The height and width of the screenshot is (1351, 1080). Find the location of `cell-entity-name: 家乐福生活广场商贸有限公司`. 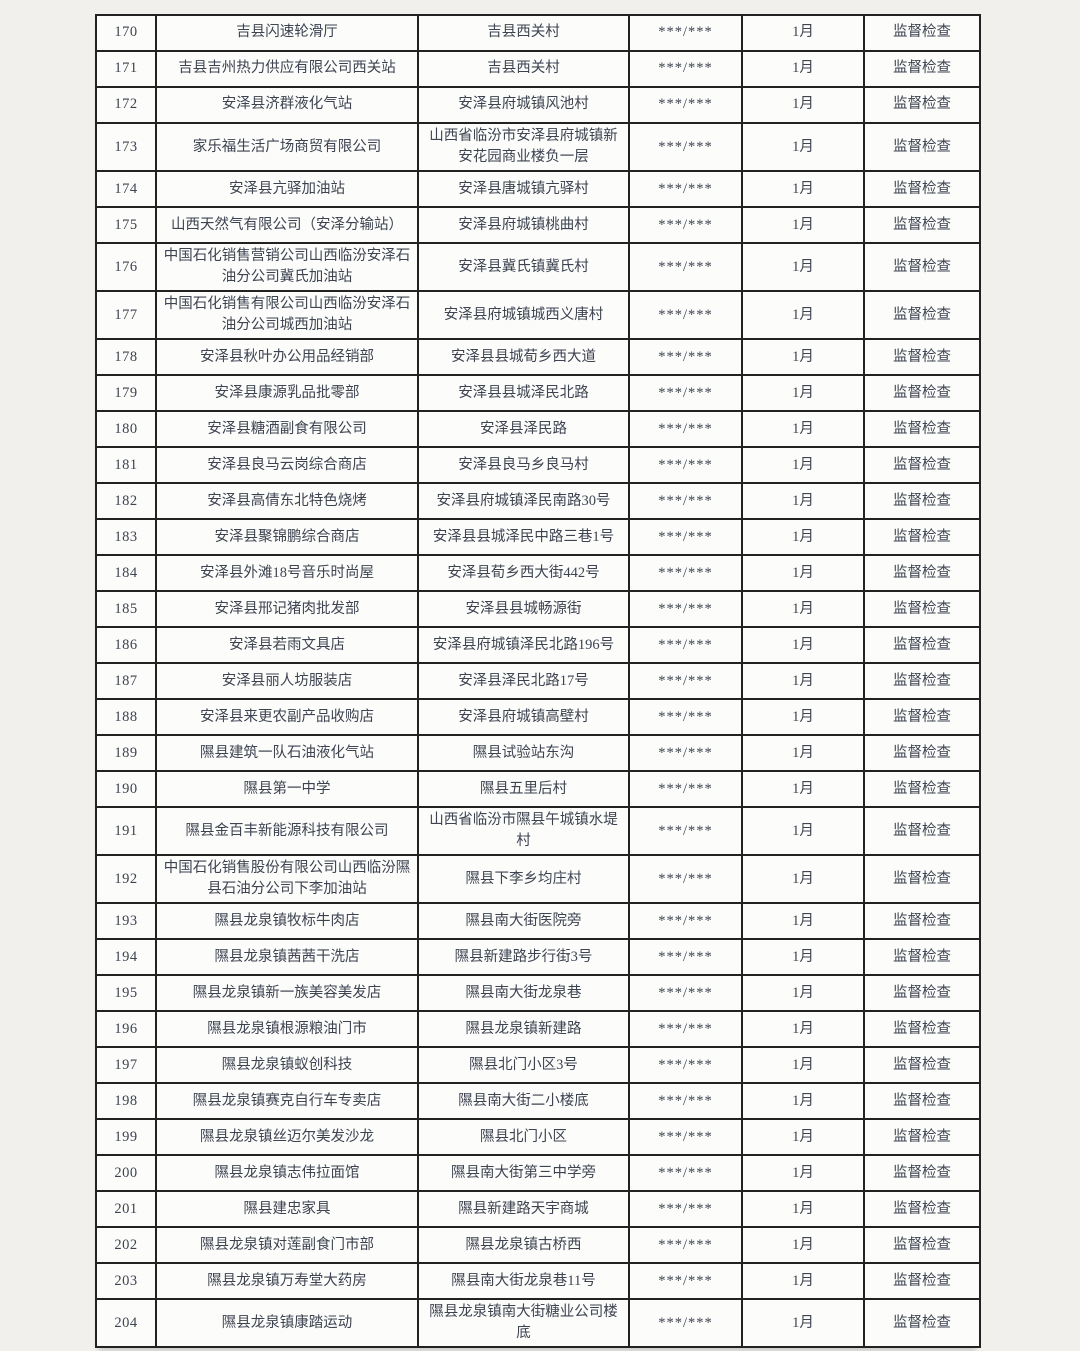

cell-entity-name: 家乐福生活广场商贸有限公司 is located at coordinates (287, 147).